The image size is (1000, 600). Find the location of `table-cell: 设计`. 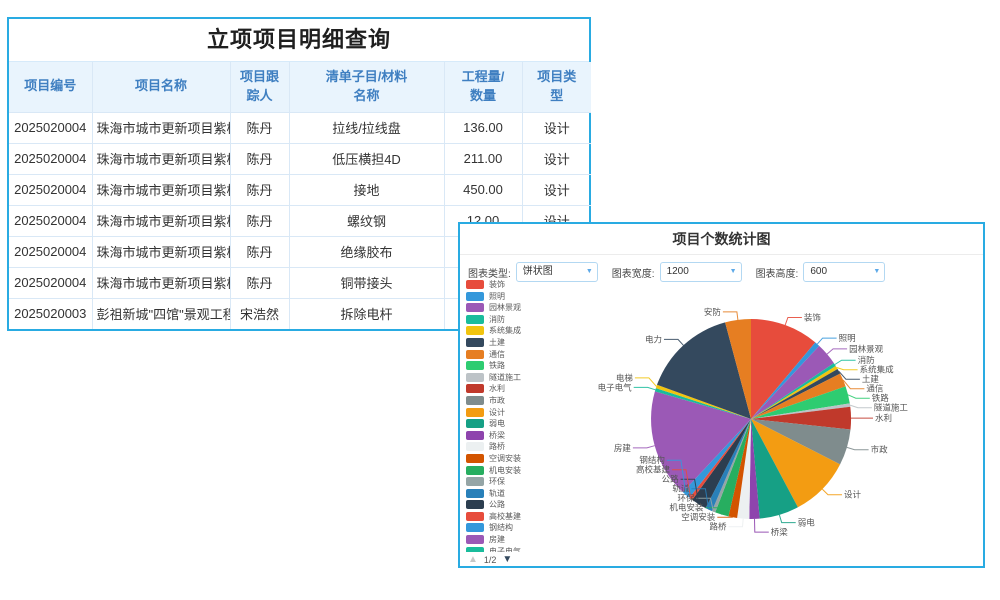

table-cell: 设计 is located at coordinates (556, 128).